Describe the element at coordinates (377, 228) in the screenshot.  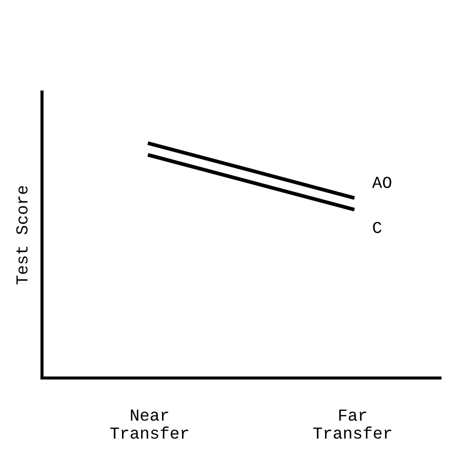
I see `series-label: C` at that location.